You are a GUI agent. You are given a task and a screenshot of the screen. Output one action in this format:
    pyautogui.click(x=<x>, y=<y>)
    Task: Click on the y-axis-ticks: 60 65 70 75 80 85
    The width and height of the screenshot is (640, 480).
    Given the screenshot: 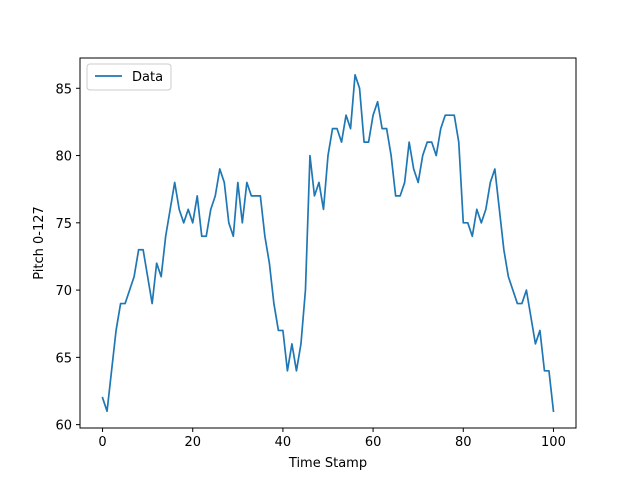 What is the action you would take?
    pyautogui.click(x=67, y=258)
    